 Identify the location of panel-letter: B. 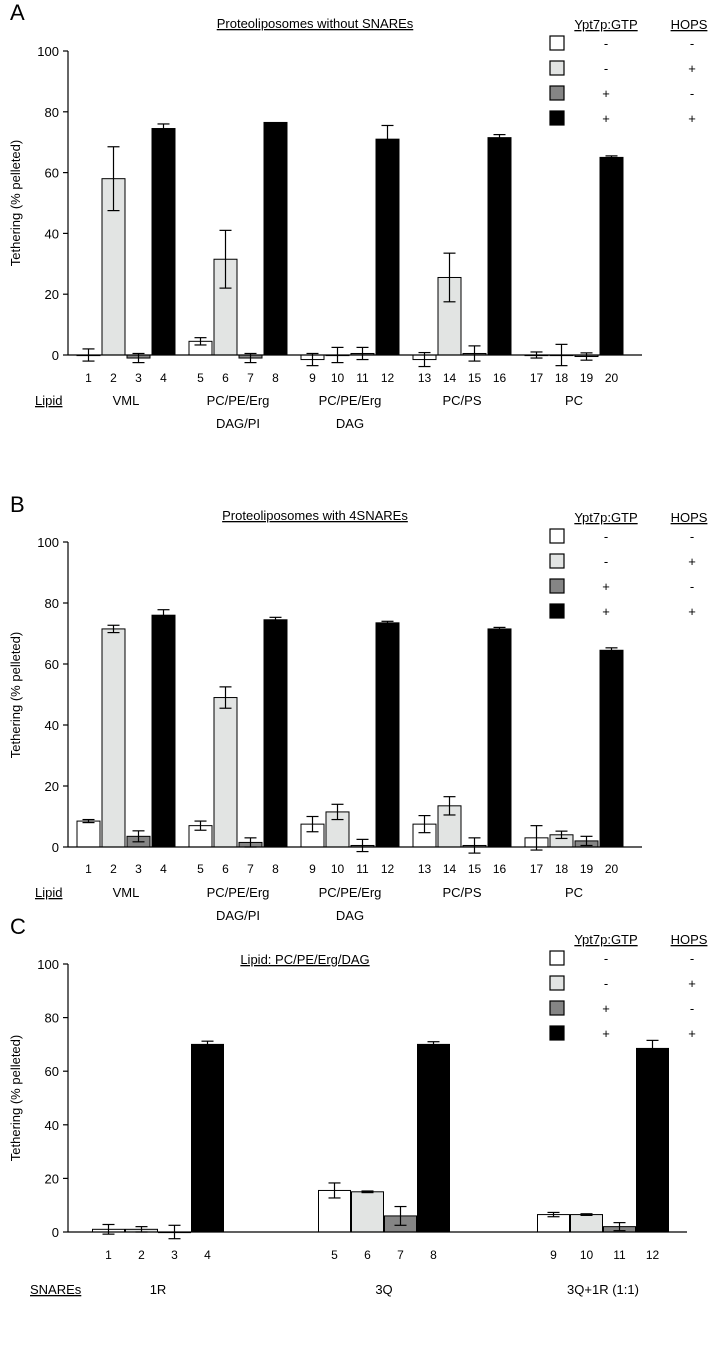
(17, 504).